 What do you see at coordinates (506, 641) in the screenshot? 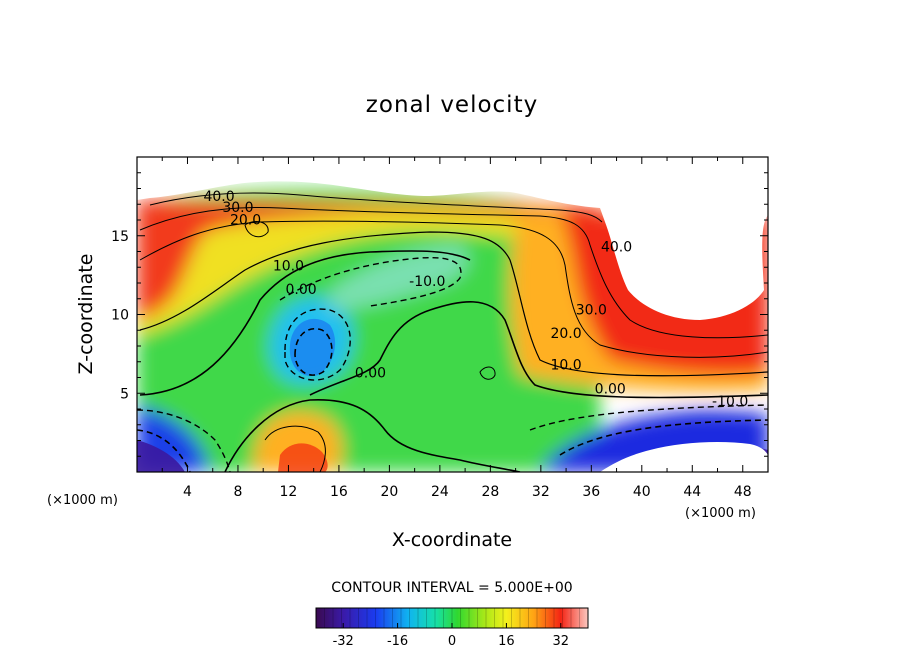
I see `colorbar-tick-label: 16` at bounding box center [506, 641].